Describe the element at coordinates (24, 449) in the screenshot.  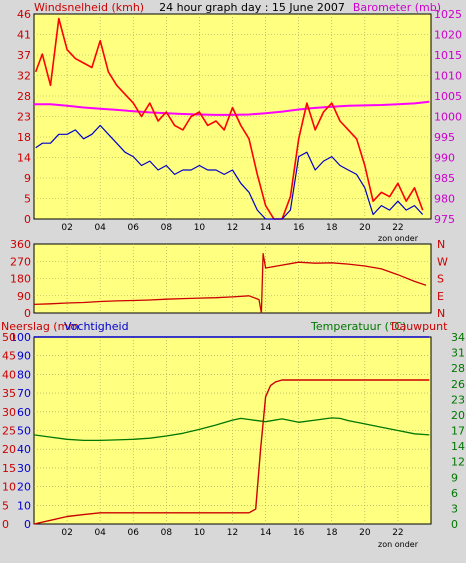
I see `y-tick-label: 40` at that location.